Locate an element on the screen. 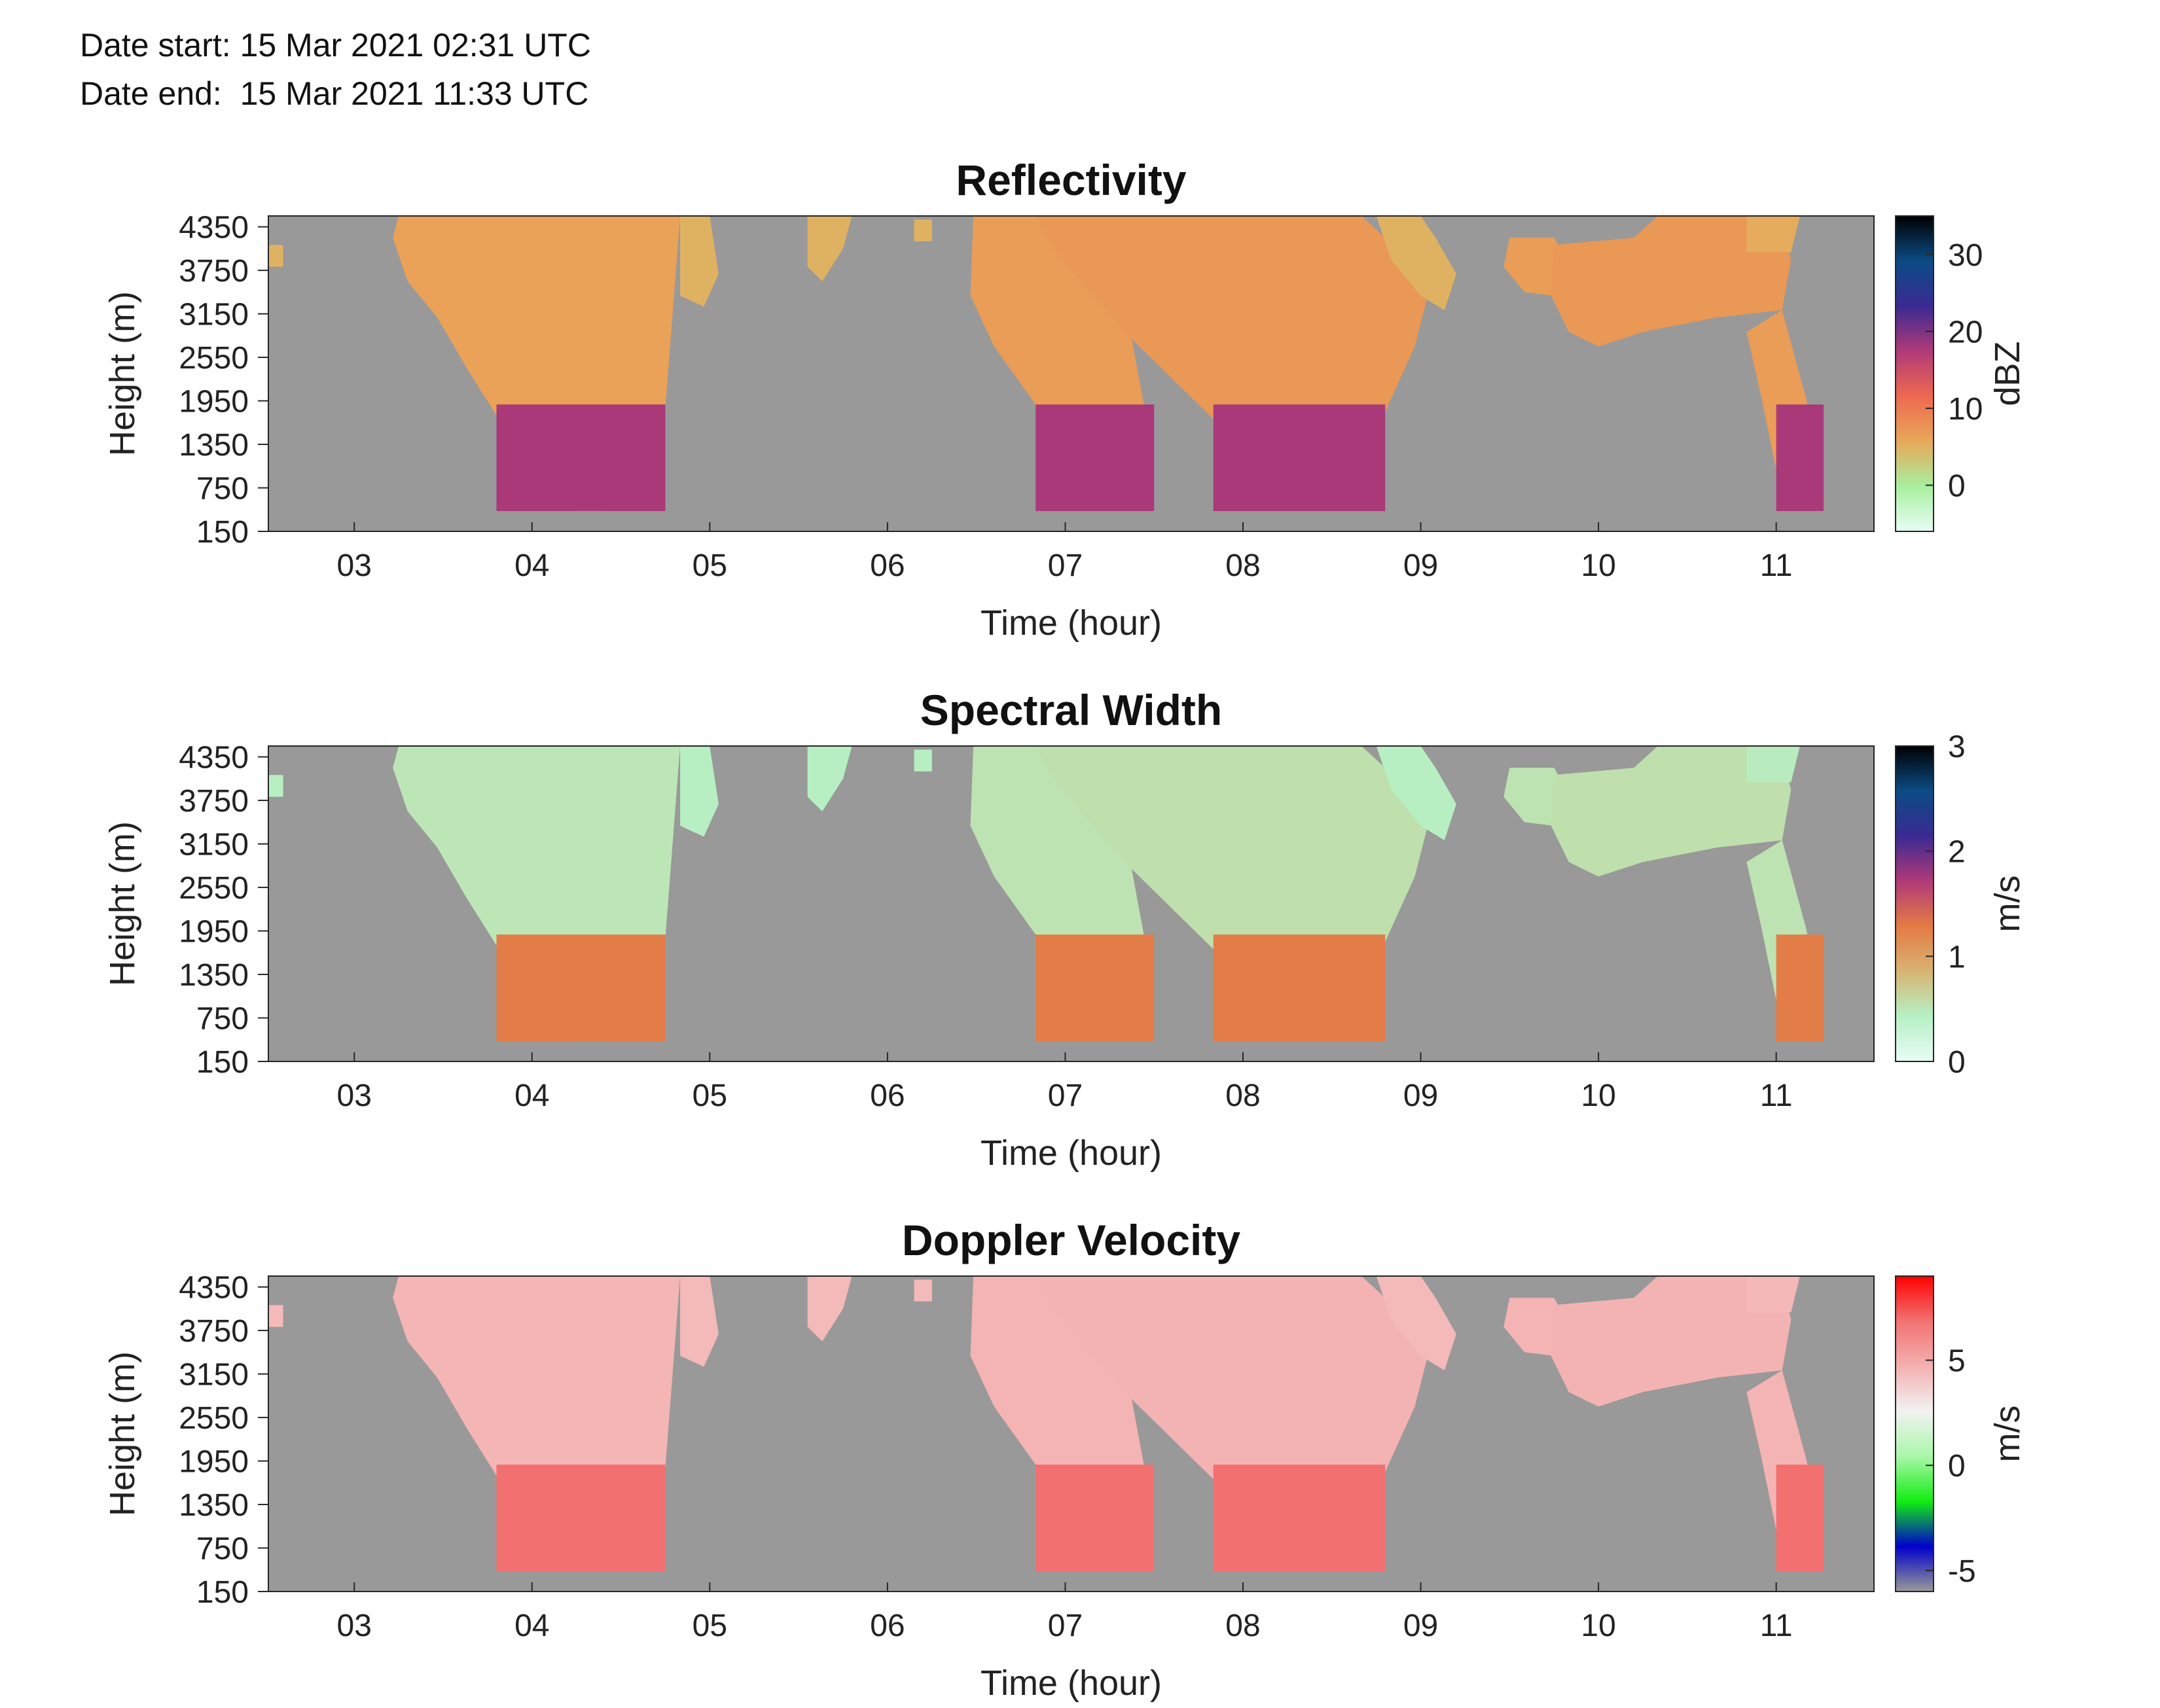  colorbar-tick-label: 20 is located at coordinates (1965, 332).